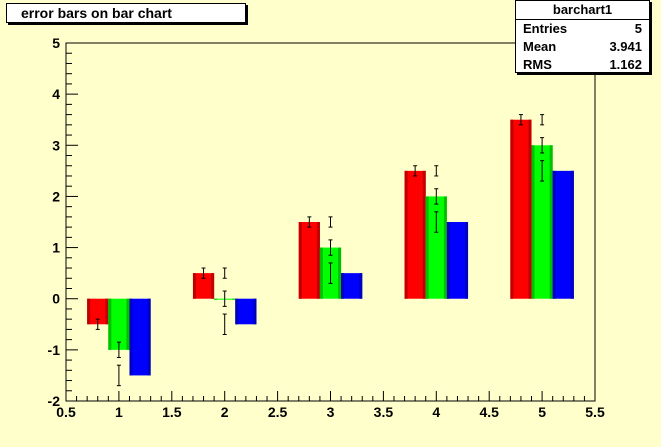  What do you see at coordinates (172, 412) in the screenshot?
I see `x-tick-label: 1.5` at bounding box center [172, 412].